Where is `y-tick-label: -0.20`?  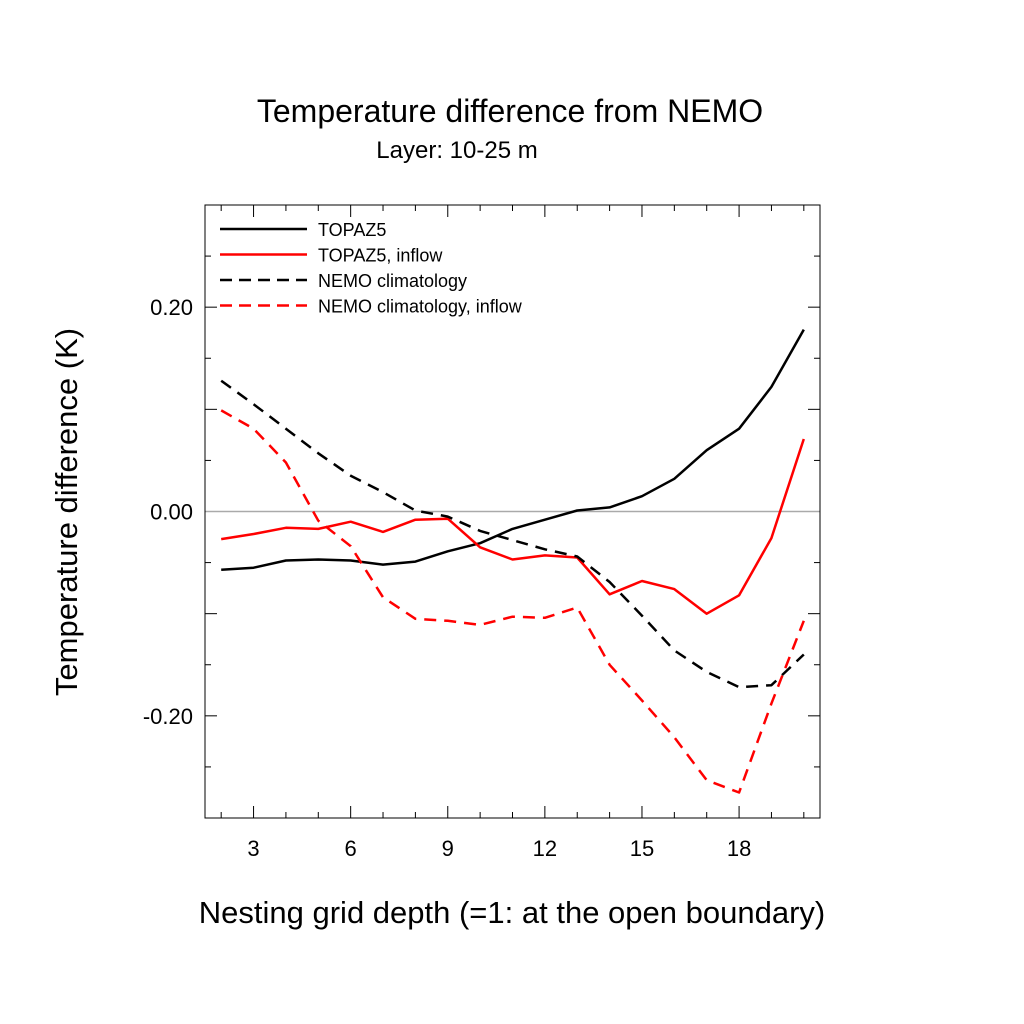 y-tick-label: -0.20 is located at coordinates (168, 716).